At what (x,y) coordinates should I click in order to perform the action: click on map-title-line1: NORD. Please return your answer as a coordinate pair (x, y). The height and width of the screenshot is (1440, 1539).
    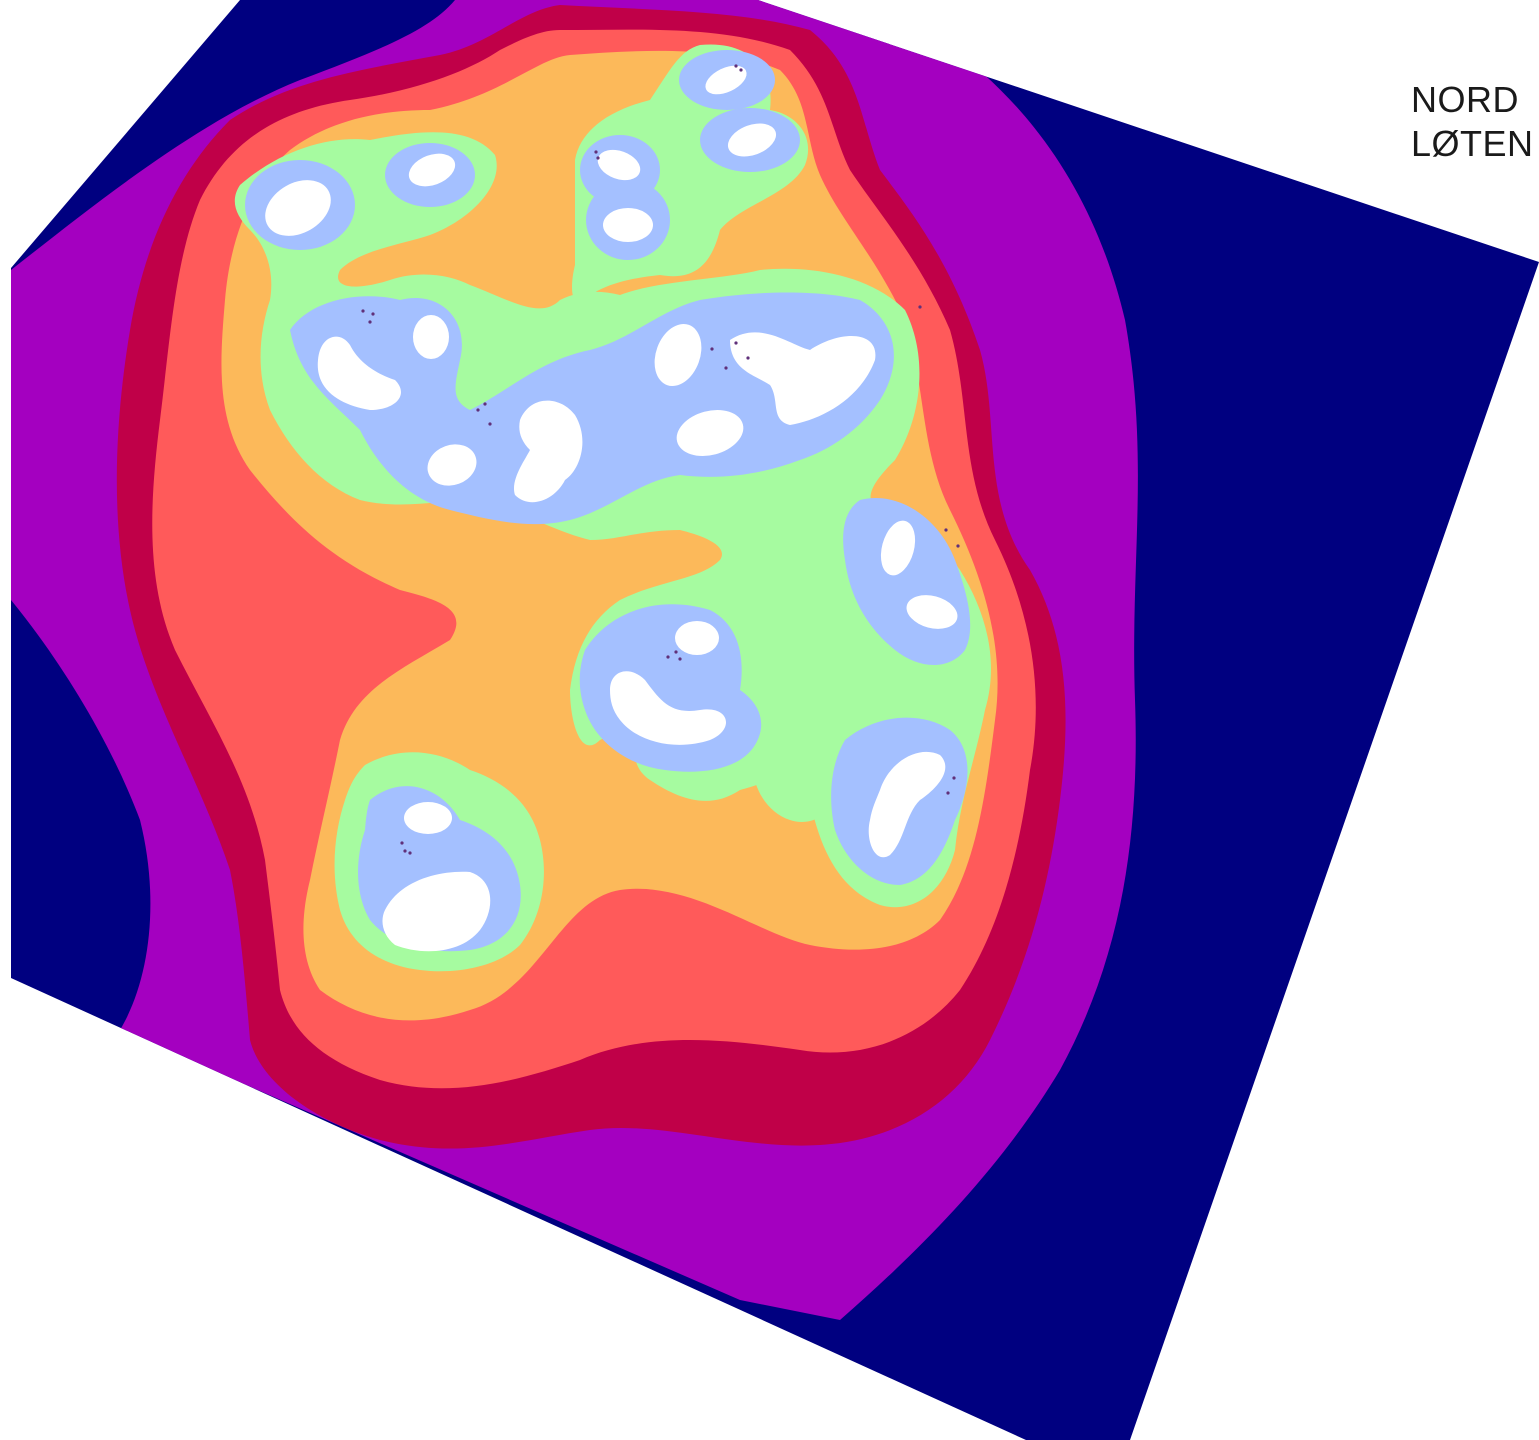
    Looking at the image, I should click on (1465, 99).